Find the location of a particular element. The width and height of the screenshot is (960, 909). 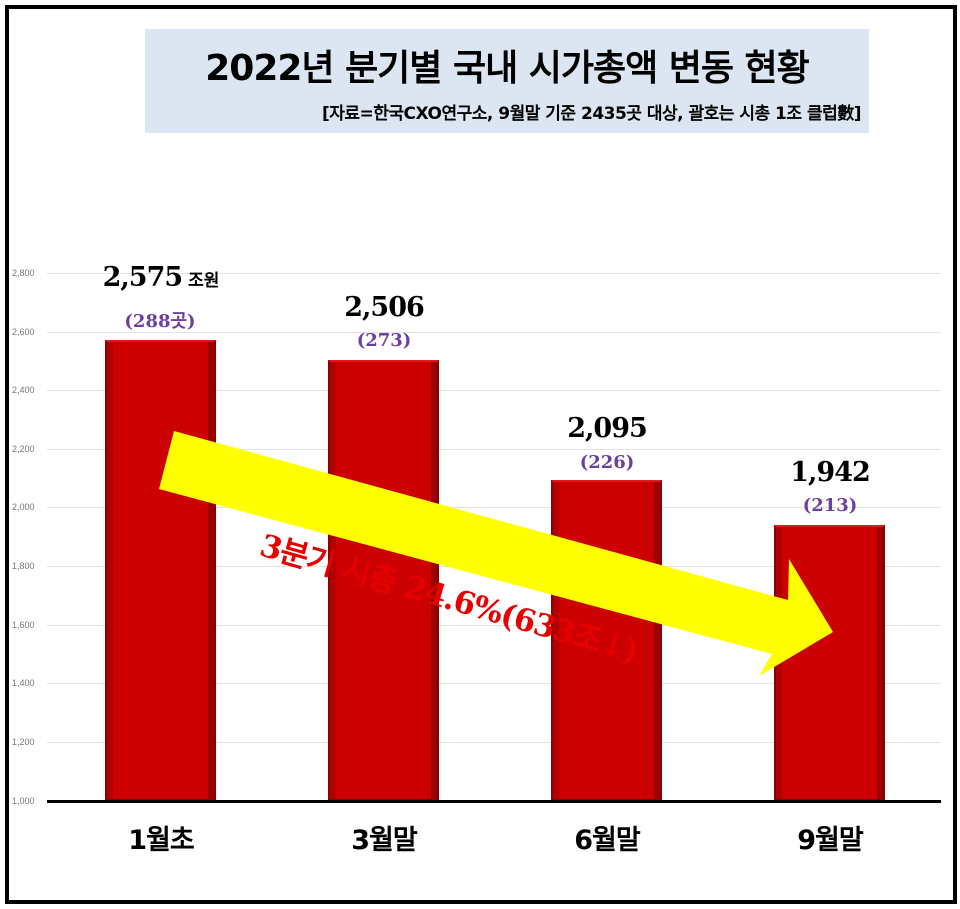

value-label: 2,575 조원 is located at coordinates (161, 277).